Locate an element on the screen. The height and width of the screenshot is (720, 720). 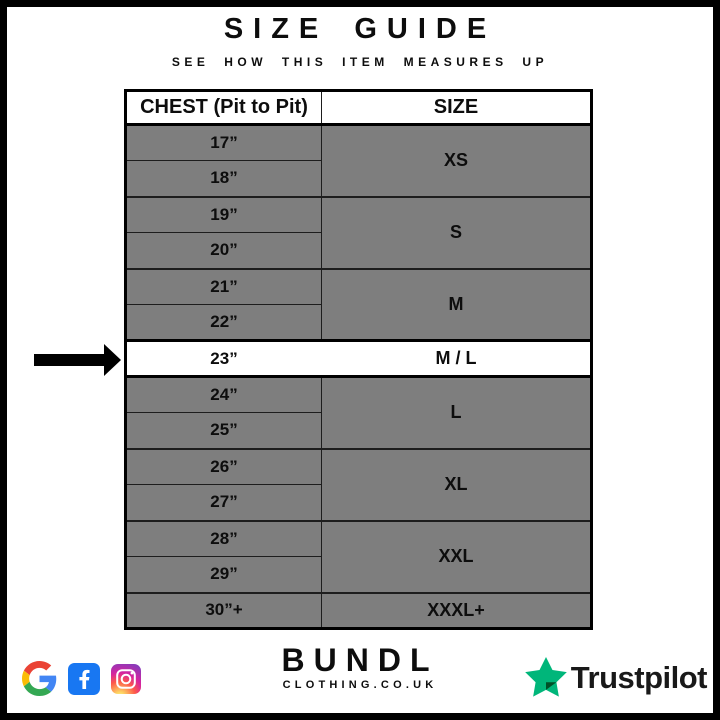
chest-cell: 21” is located at coordinates (223, 286).